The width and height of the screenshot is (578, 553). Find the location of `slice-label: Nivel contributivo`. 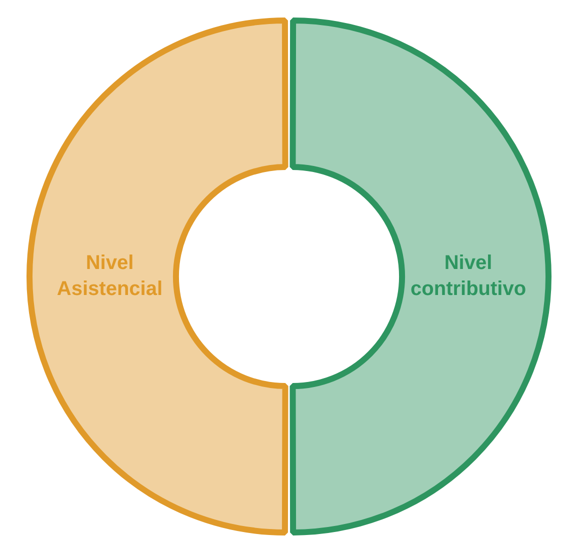

slice-label: Nivel contributivo is located at coordinates (468, 276).